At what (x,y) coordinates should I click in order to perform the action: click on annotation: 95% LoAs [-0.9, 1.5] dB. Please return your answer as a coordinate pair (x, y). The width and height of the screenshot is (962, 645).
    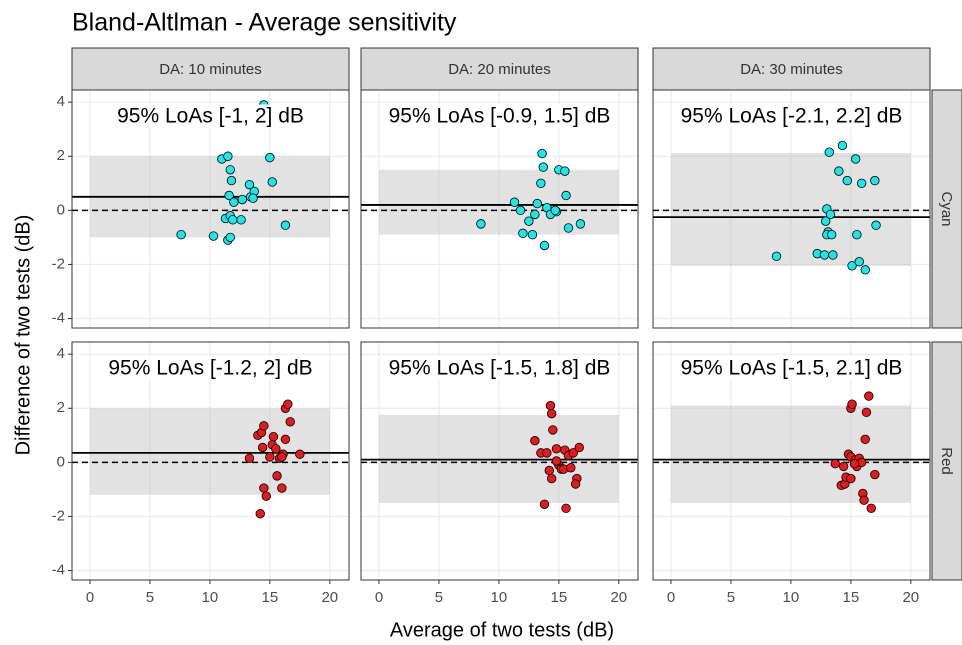
    Looking at the image, I should click on (500, 116).